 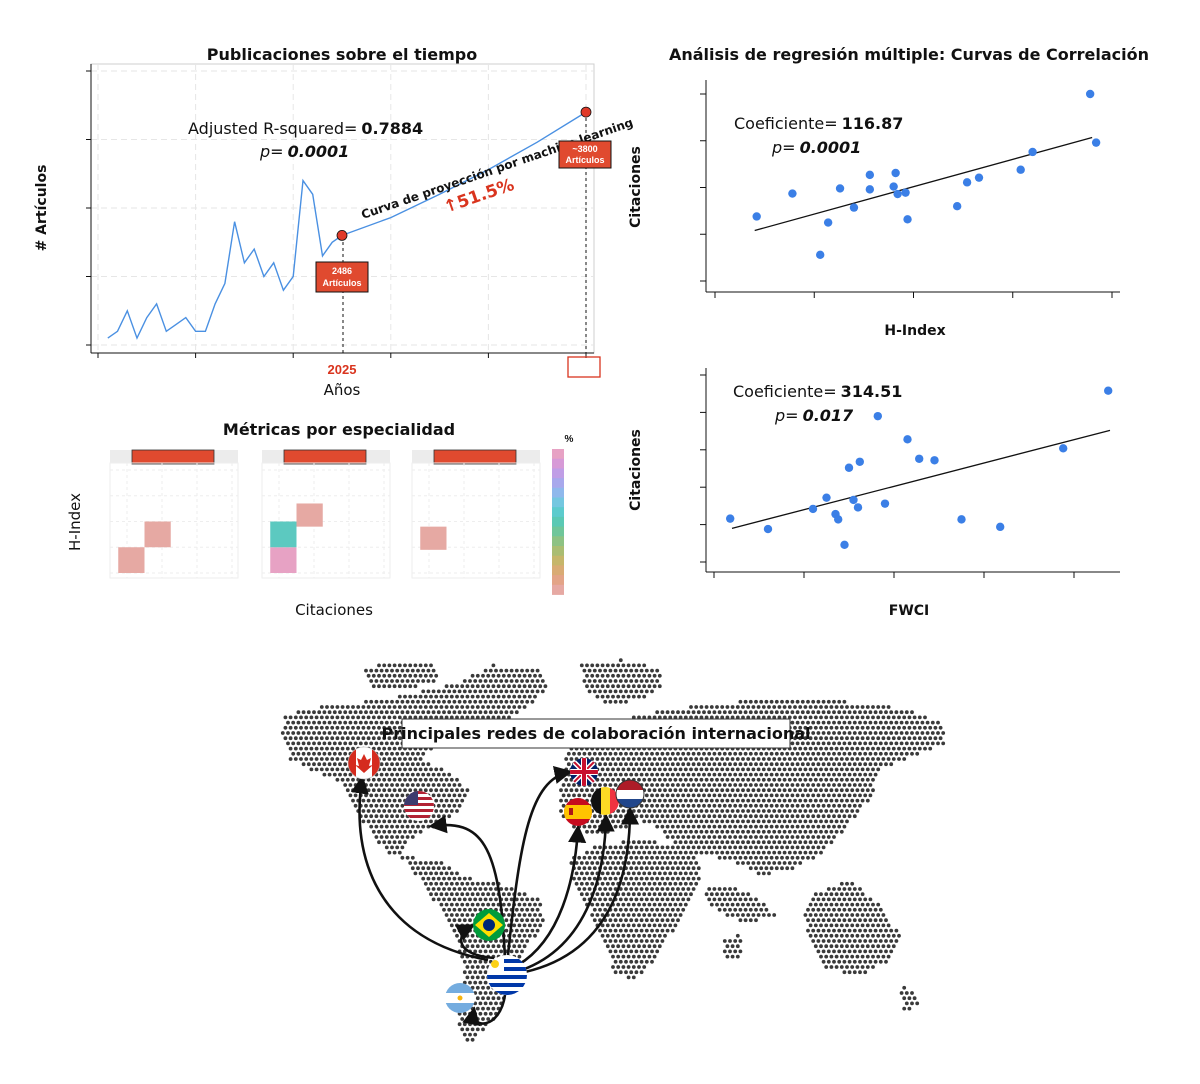 What do you see at coordinates (816, 147) in the screenshot?
I see `p-annotation: p= 0.0001` at bounding box center [816, 147].